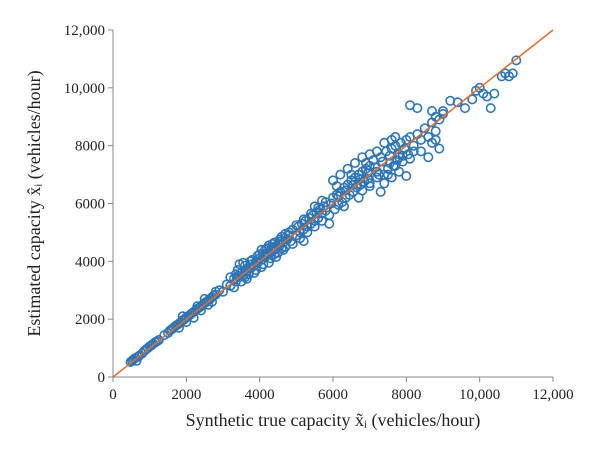 Image resolution: width=600 pixels, height=454 pixels. Describe the element at coordinates (479, 395) in the screenshot. I see `x-tick-label: 10,000` at that location.